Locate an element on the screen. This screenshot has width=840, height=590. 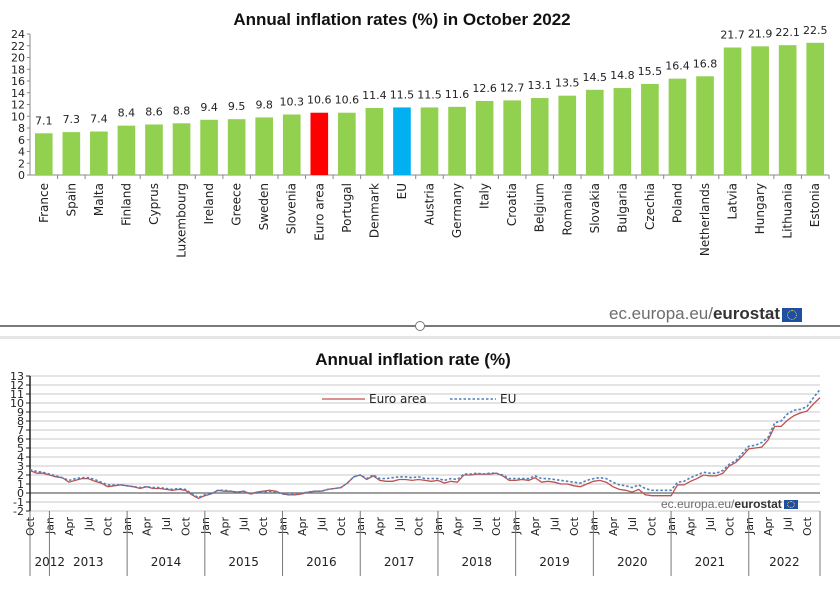
bar-sweden is located at coordinates (264, 146).